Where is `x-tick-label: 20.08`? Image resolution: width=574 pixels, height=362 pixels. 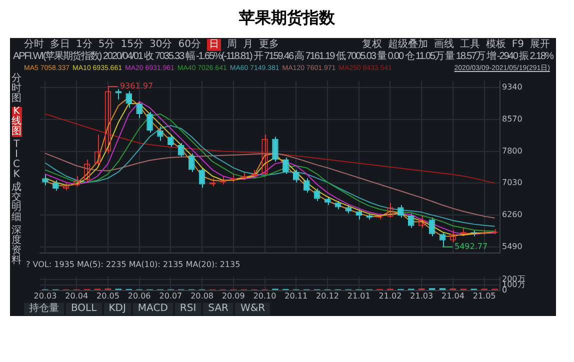 x-tick-label: 20.08 is located at coordinates (202, 295).